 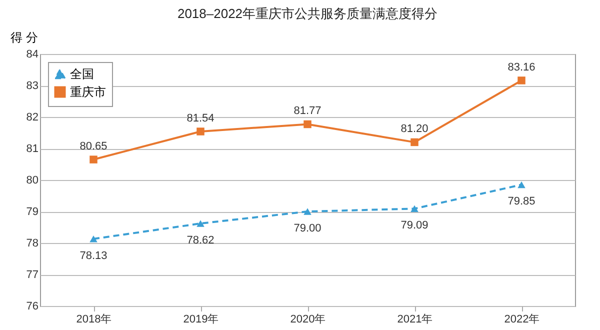 I want to click on legend-label: 重庆市, so click(x=88, y=92).